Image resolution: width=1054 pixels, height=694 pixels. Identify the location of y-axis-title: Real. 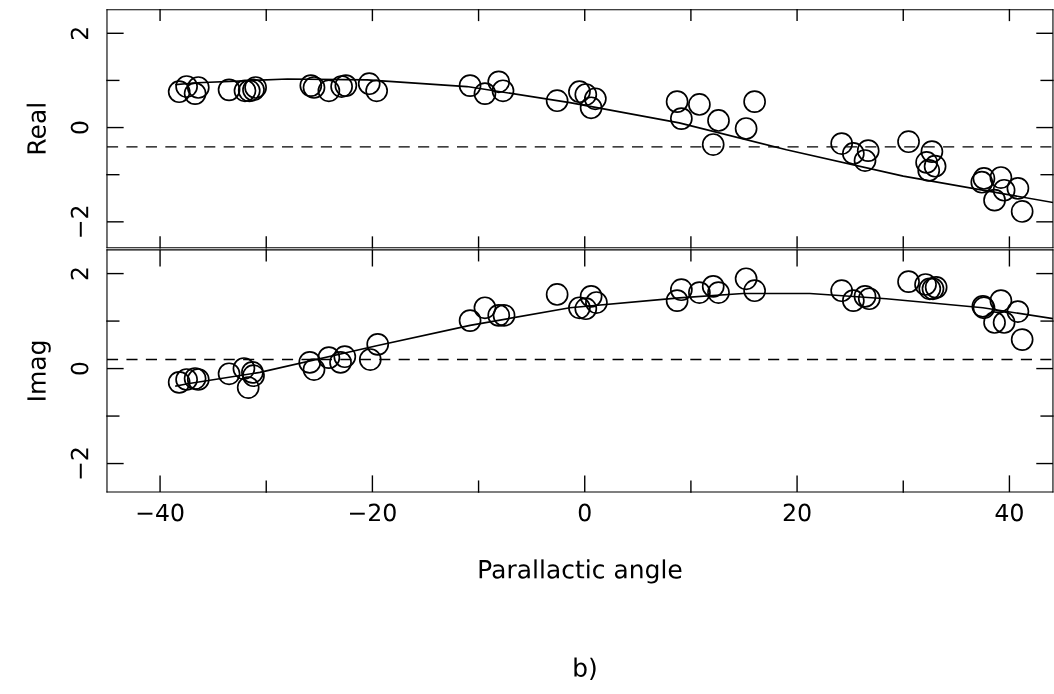
(36, 129).